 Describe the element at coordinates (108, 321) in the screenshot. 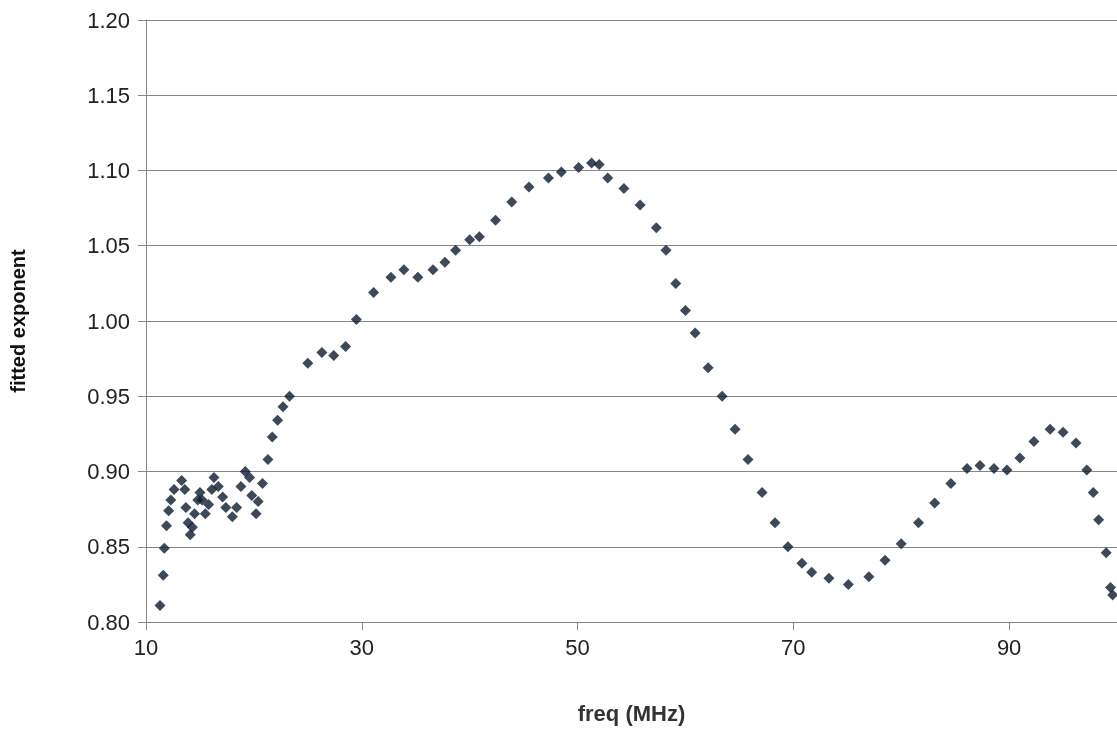

I see `y-tick-label: 1.00` at that location.